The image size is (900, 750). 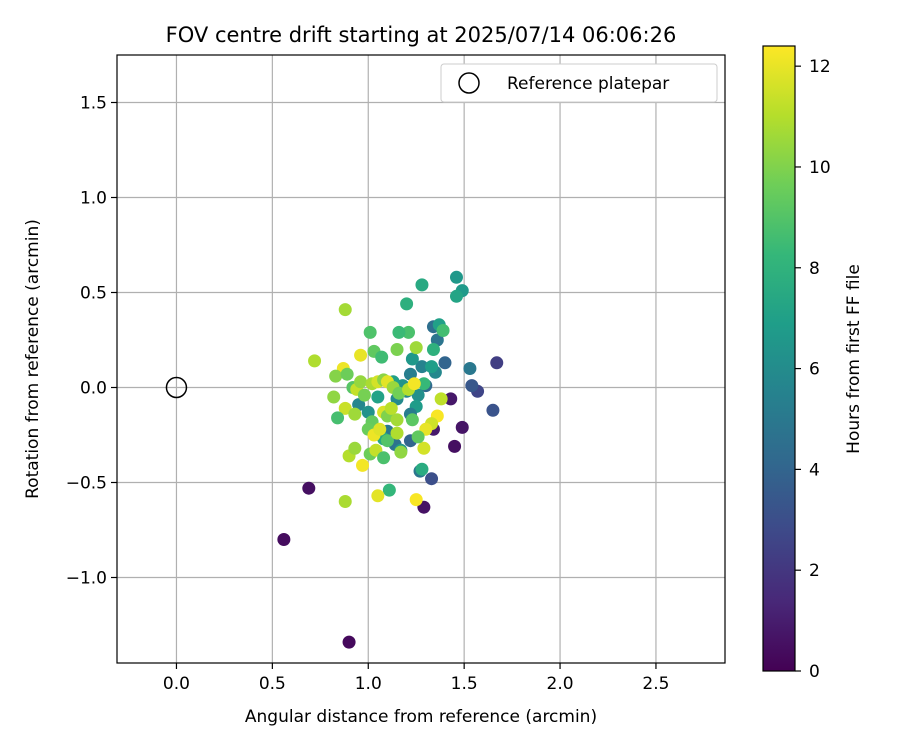 What do you see at coordinates (176, 684) in the screenshot?
I see `x-tick-label: 0.0` at bounding box center [176, 684].